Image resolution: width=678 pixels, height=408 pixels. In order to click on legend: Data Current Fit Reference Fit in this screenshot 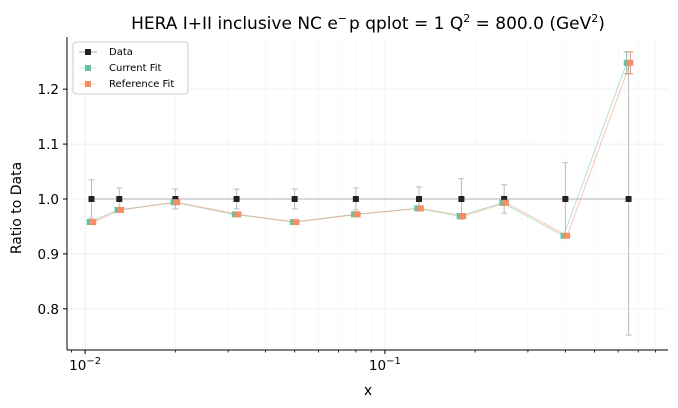, I will do `click(130, 68)`.